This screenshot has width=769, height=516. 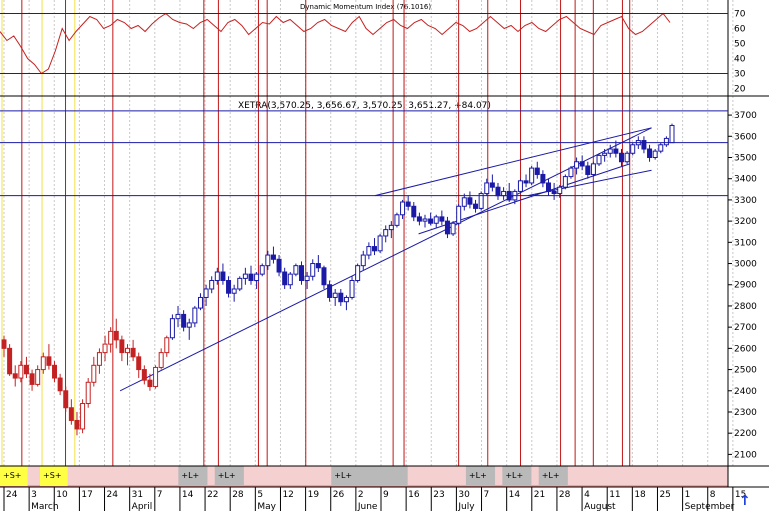 What do you see at coordinates (86, 495) in the screenshot?
I see `x-tick-label: 17` at bounding box center [86, 495].